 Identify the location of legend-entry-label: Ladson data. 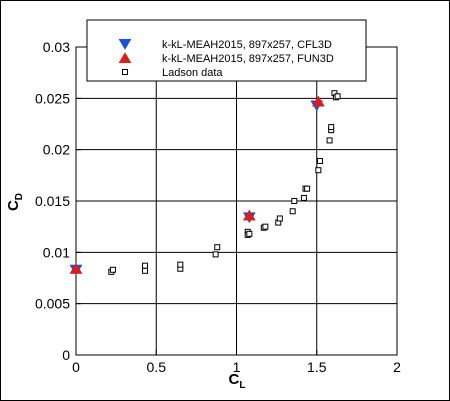
(192, 73).